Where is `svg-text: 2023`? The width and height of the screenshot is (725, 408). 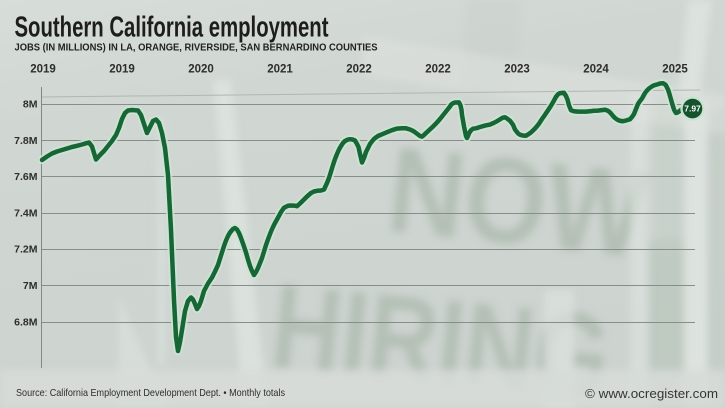
svg-text: 2023 is located at coordinates (517, 69).